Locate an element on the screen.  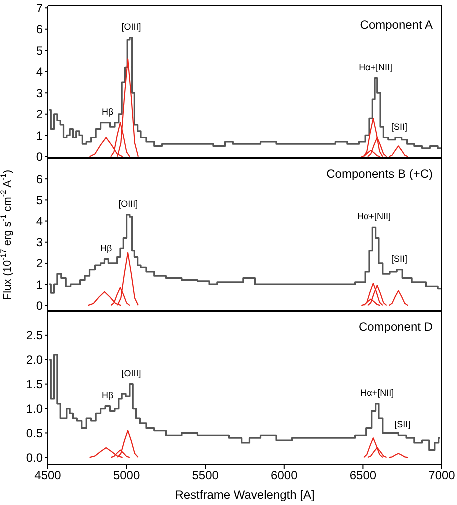
y-tick-label: 7 is located at coordinates (40, 8).